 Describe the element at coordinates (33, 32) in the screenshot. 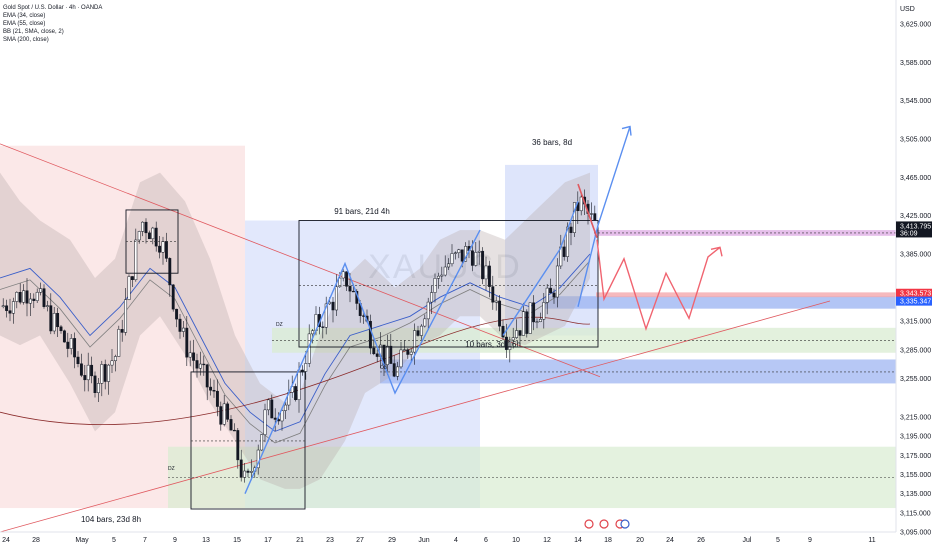

I see `indicator-bb: BB (21, SMA, close, 2)` at that location.